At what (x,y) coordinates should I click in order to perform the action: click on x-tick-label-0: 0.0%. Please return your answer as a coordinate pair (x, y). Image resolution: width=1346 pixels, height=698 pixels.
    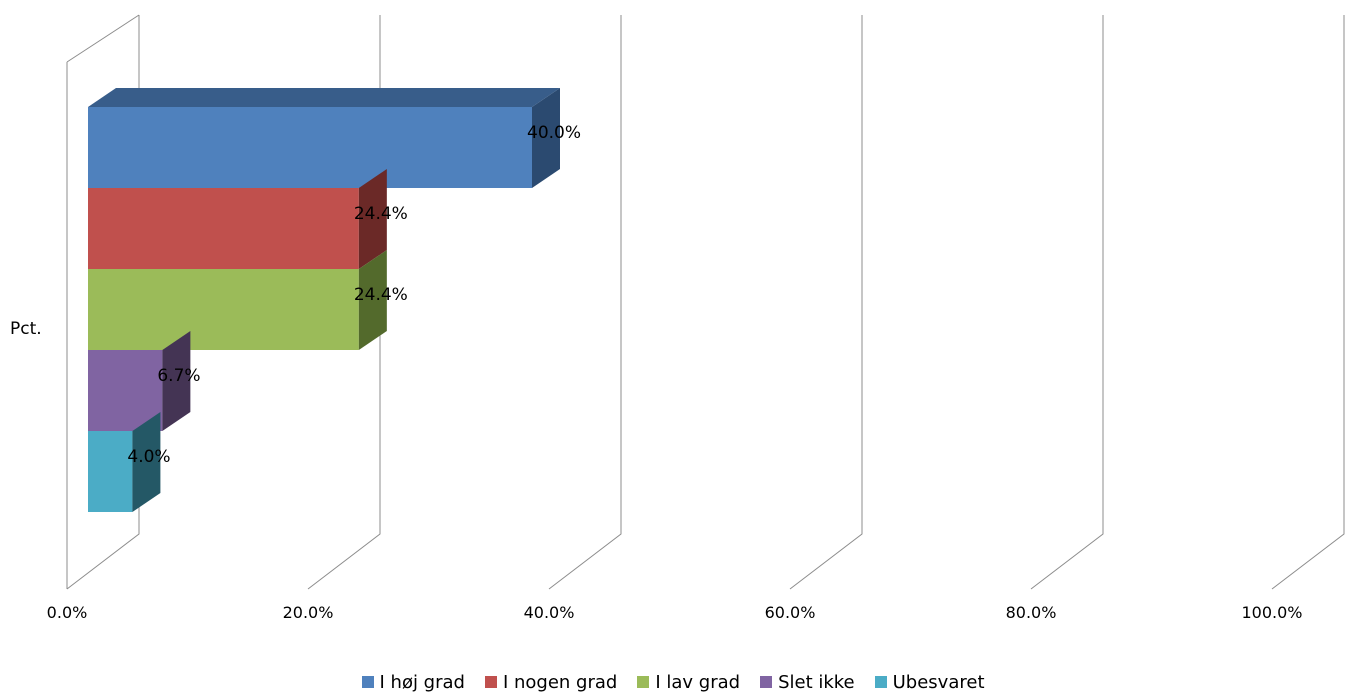
    Looking at the image, I should click on (67, 612).